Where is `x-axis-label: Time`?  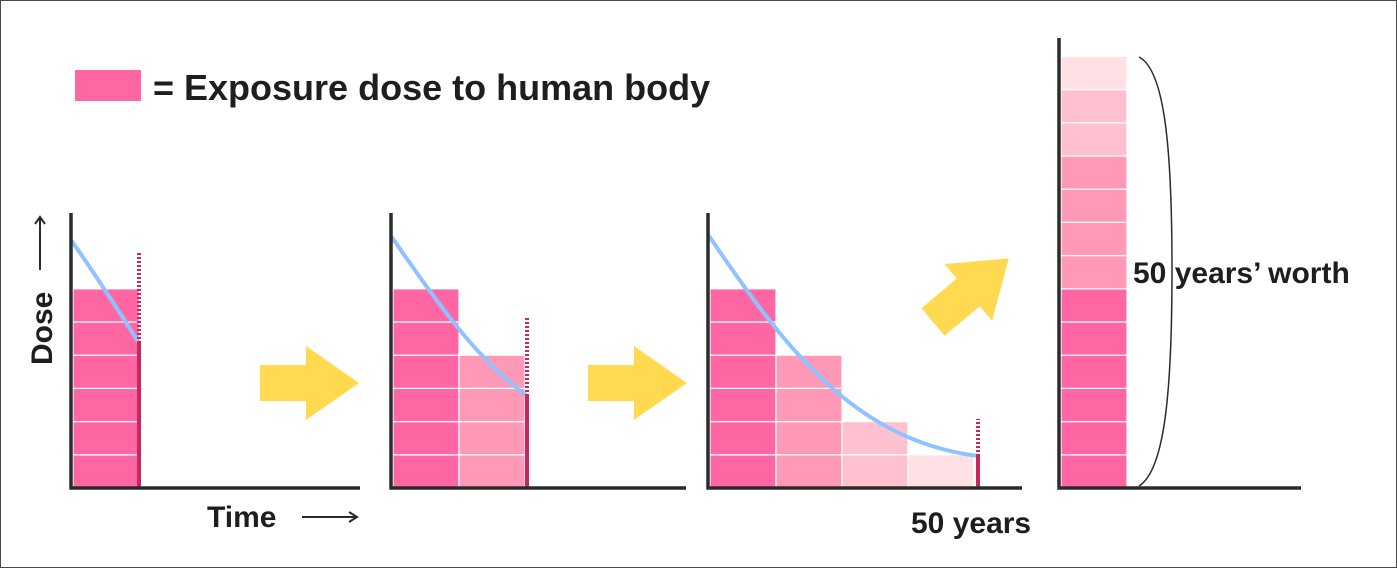 x-axis-label: Time is located at coordinates (241, 517).